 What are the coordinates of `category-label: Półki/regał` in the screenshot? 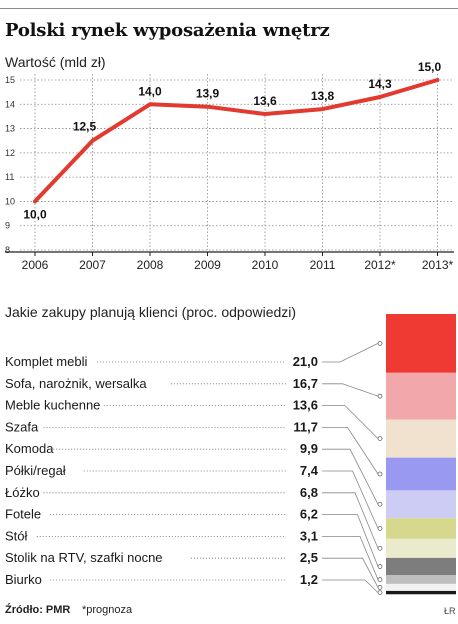 It's located at (35, 470).